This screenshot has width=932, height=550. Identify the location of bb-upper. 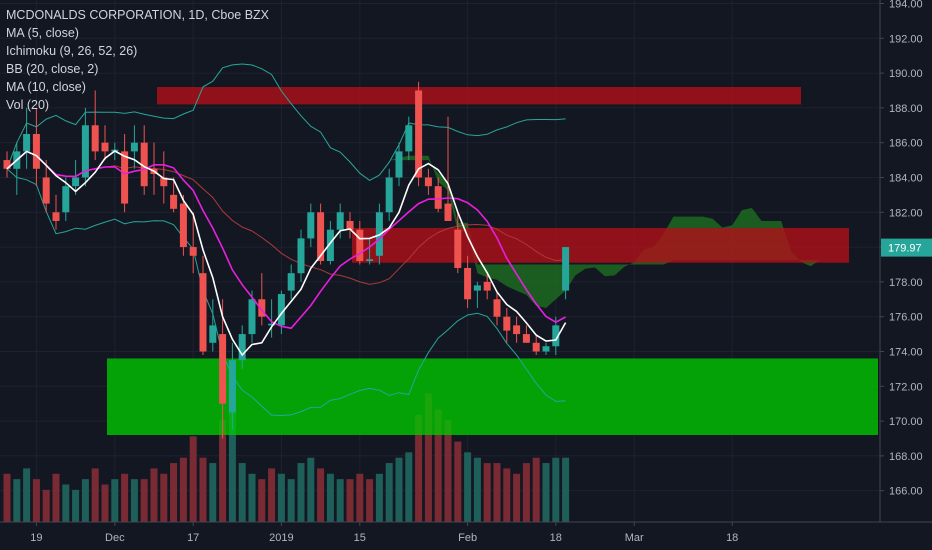
(286, 122).